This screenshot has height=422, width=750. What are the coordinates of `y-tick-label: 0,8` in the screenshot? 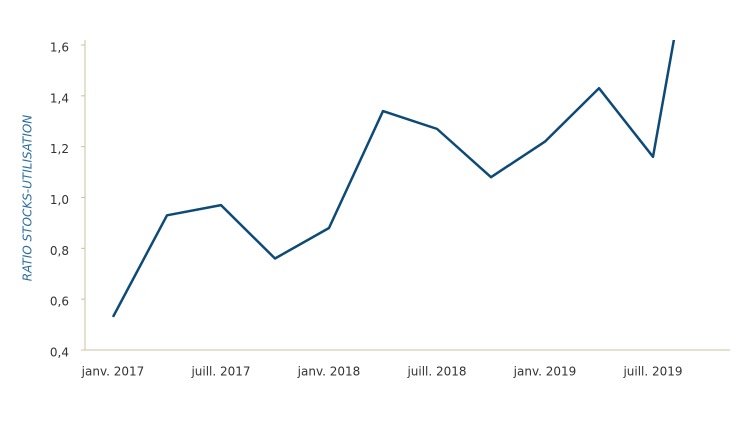 It's located at (59, 251).